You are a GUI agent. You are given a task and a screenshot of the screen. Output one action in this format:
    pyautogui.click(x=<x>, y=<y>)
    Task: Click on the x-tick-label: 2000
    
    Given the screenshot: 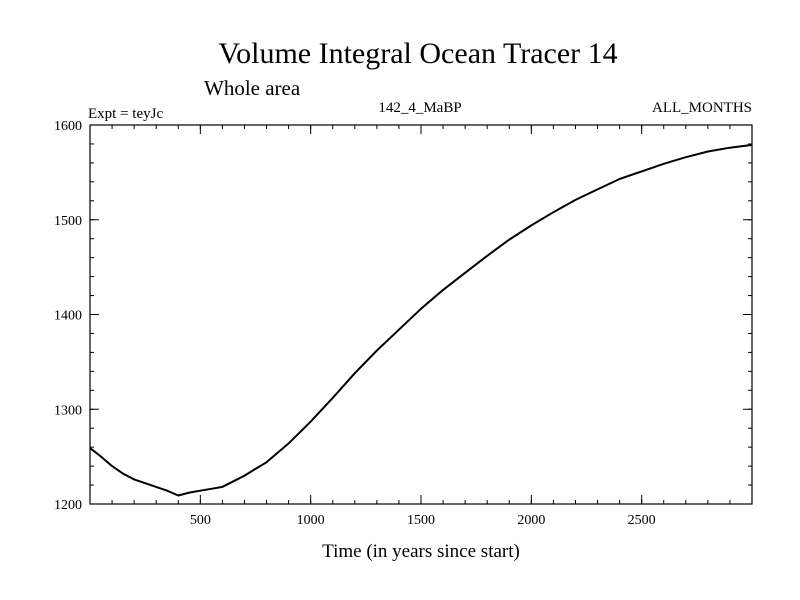 What is the action you would take?
    pyautogui.click(x=531, y=520)
    